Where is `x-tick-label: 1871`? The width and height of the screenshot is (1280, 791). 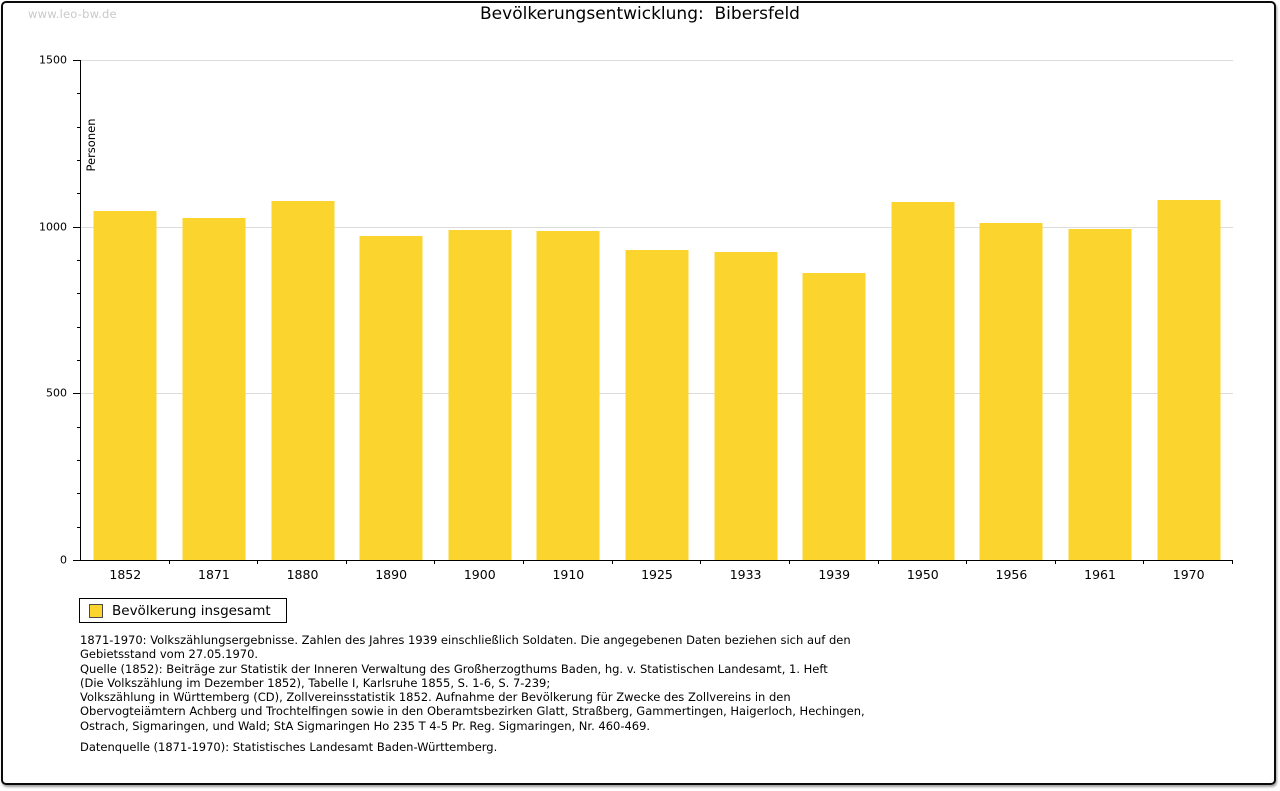
x-tick-label: 1871 is located at coordinates (214, 574).